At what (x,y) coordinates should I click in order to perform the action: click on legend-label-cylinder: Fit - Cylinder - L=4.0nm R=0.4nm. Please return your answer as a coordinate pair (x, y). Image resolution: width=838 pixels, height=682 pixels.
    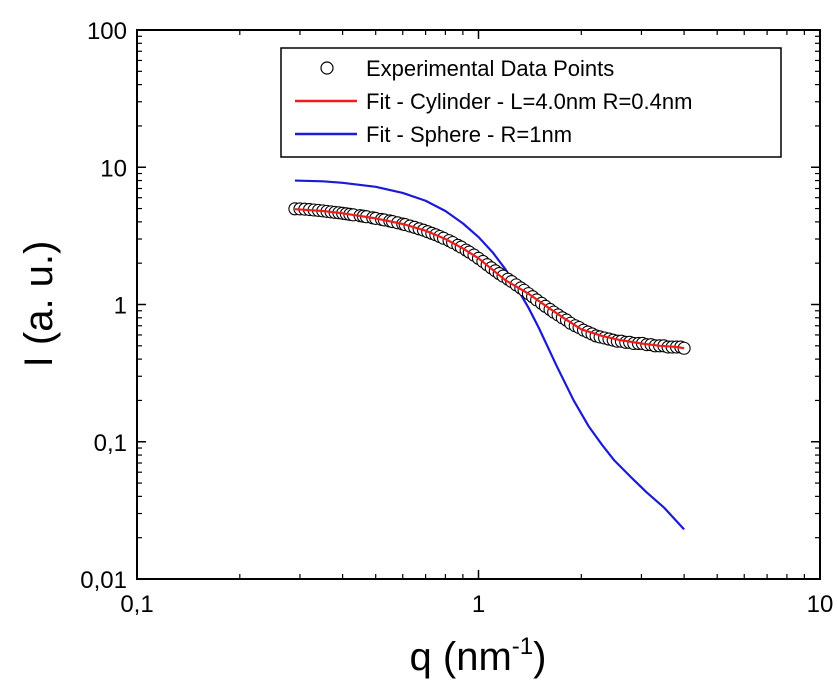
    Looking at the image, I should click on (529, 101).